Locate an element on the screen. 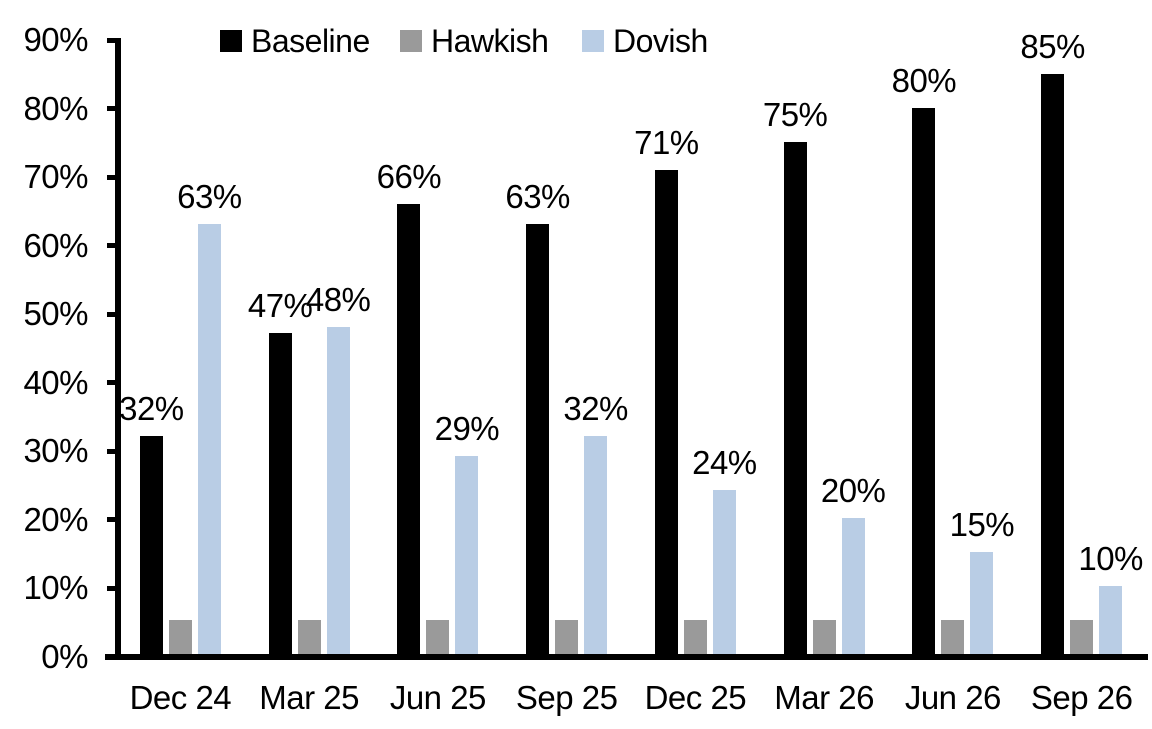 The height and width of the screenshot is (729, 1152). y-tick-label-90: 90% is located at coordinates (55, 39).